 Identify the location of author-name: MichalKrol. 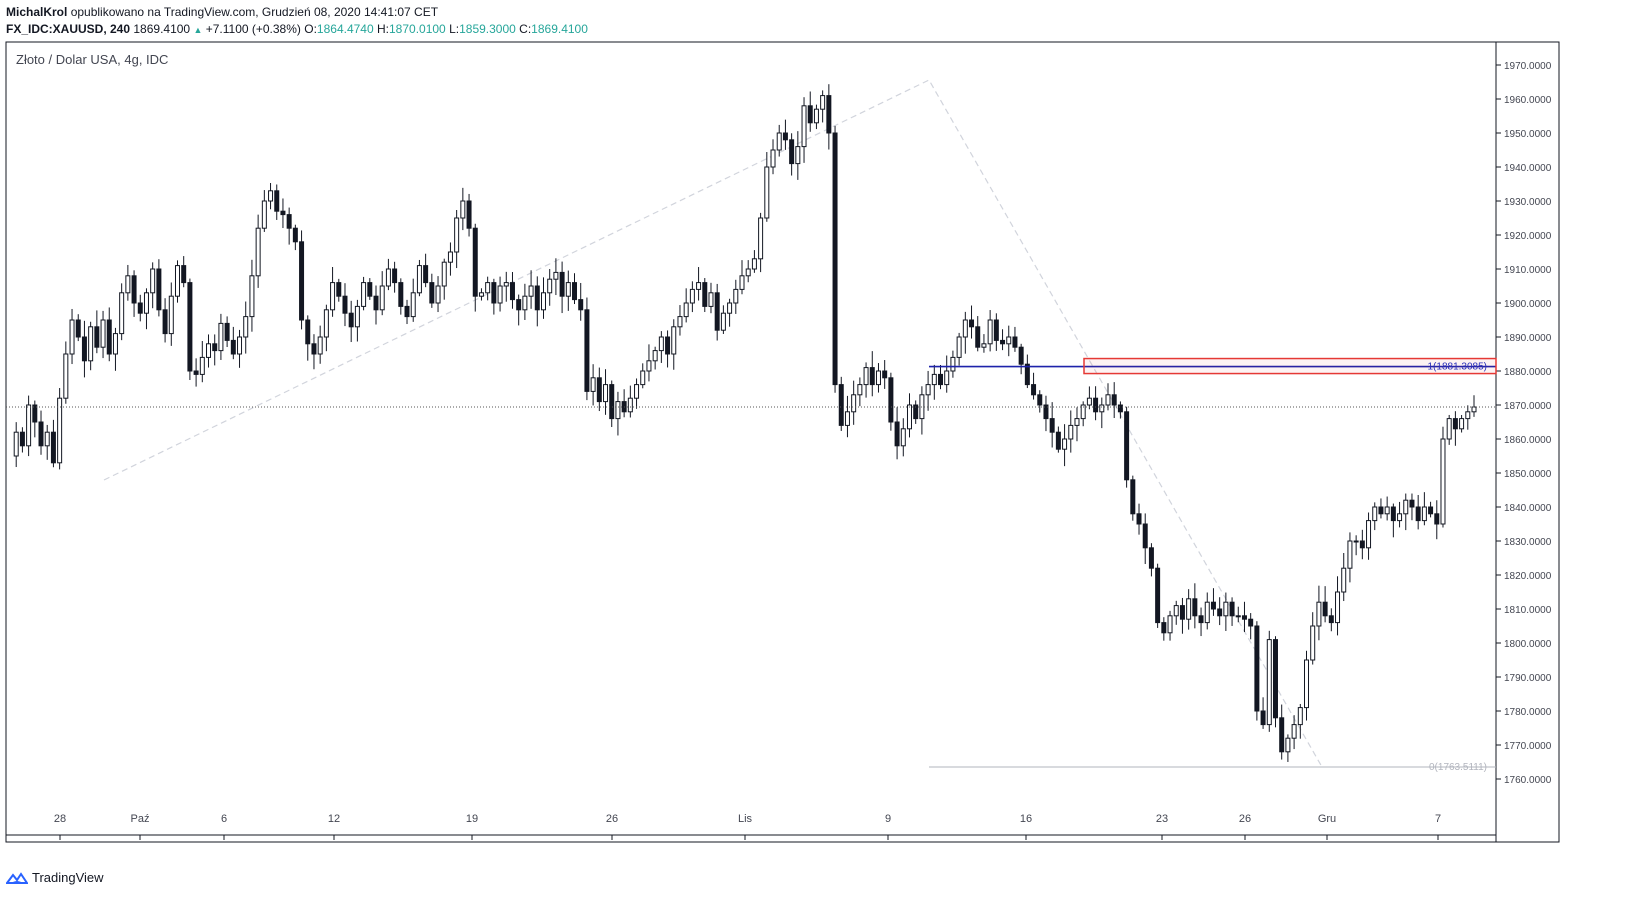
(37, 12).